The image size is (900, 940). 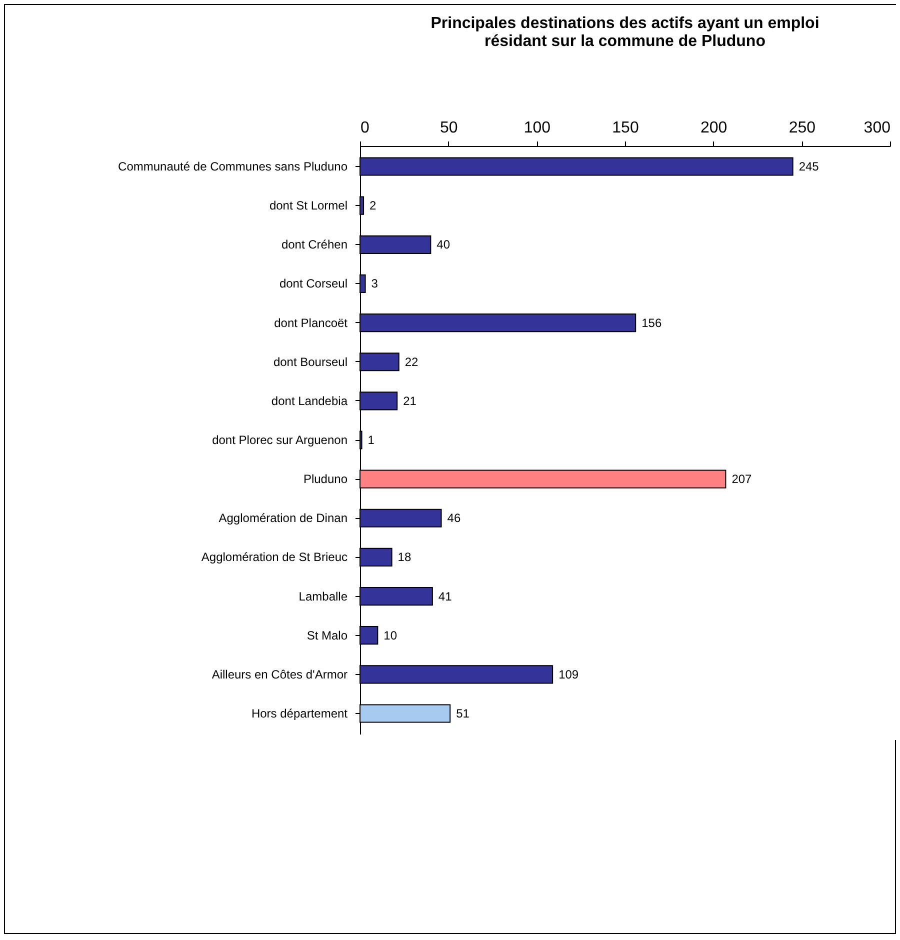 What do you see at coordinates (410, 401) in the screenshot?
I see `data-label: 21` at bounding box center [410, 401].